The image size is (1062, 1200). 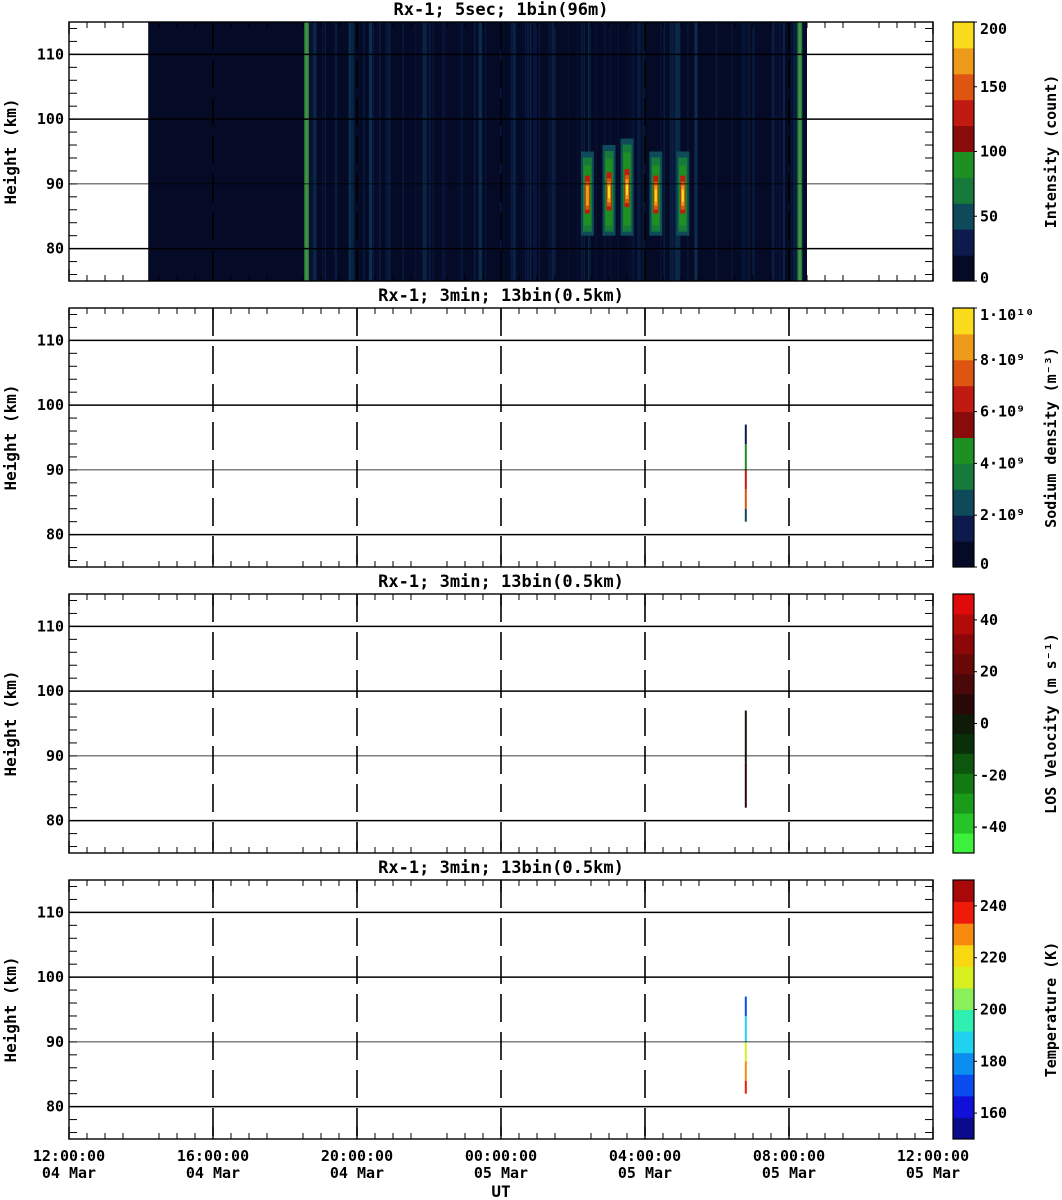 I want to click on colorbar-tick-label: 200, so click(x=993, y=1010).